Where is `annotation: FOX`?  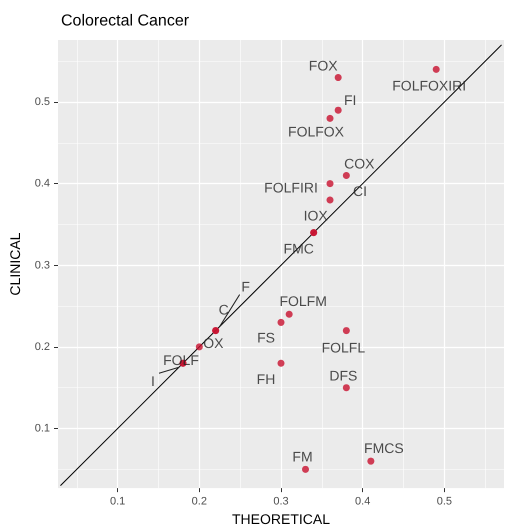
annotation: FOX is located at coordinates (323, 66).